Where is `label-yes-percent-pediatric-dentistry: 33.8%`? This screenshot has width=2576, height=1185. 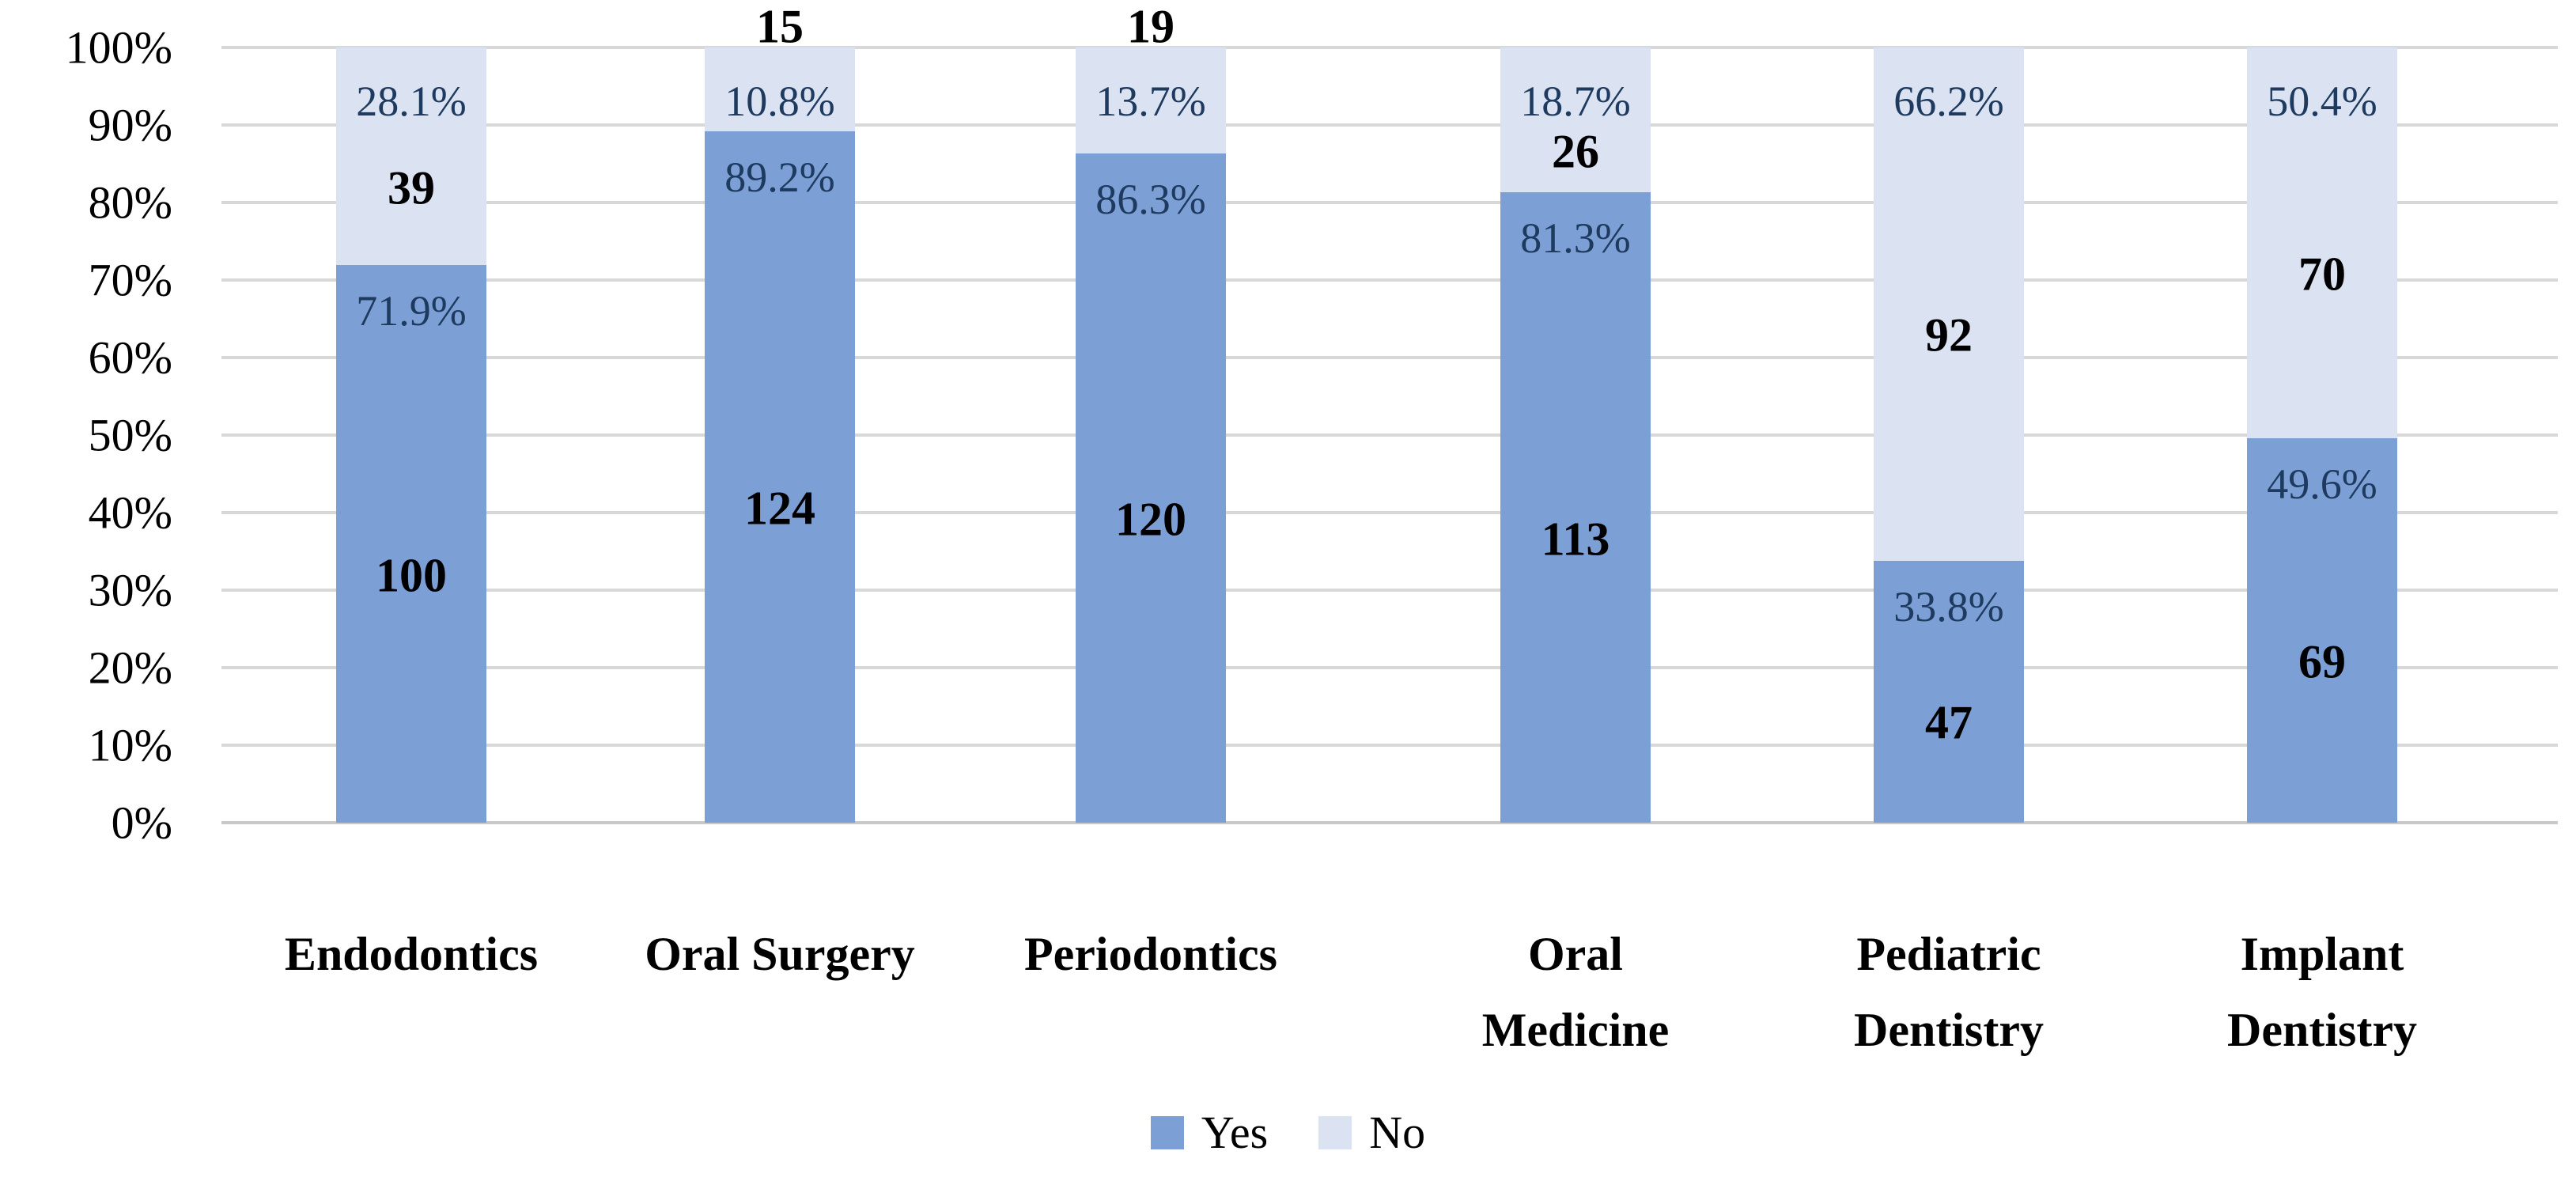 label-yes-percent-pediatric-dentistry: 33.8% is located at coordinates (1949, 606).